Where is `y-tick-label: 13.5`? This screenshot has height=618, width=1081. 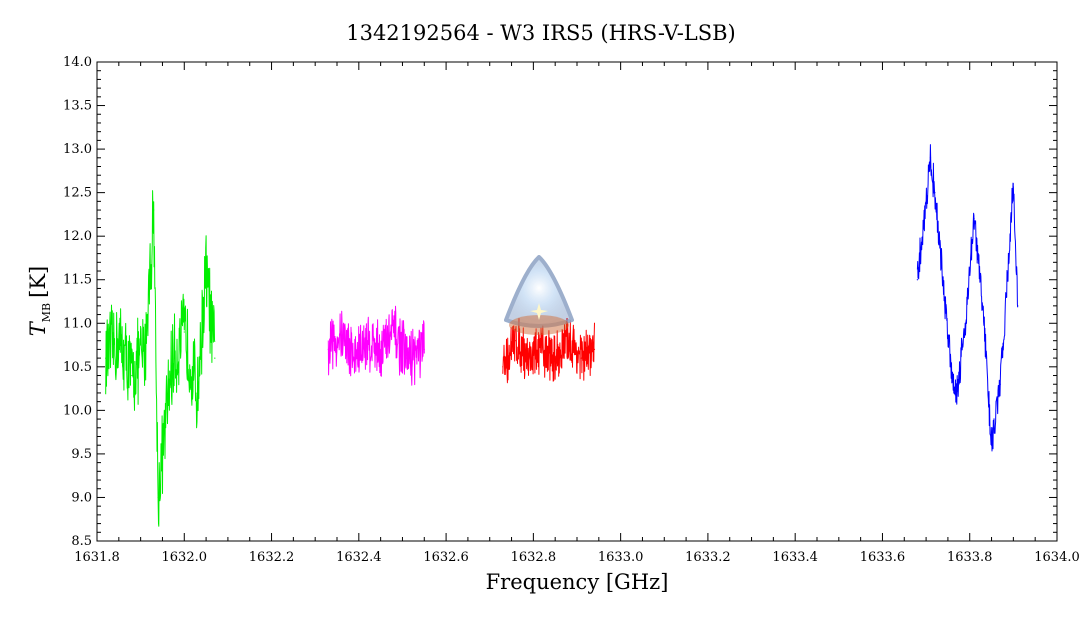
y-tick-label: 13.5 is located at coordinates (77, 106).